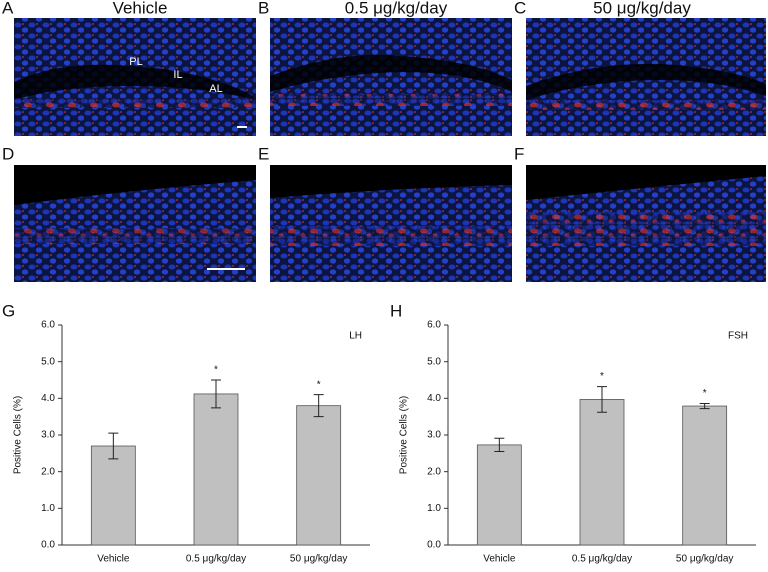  I want to click on image-label: IL, so click(177, 75).